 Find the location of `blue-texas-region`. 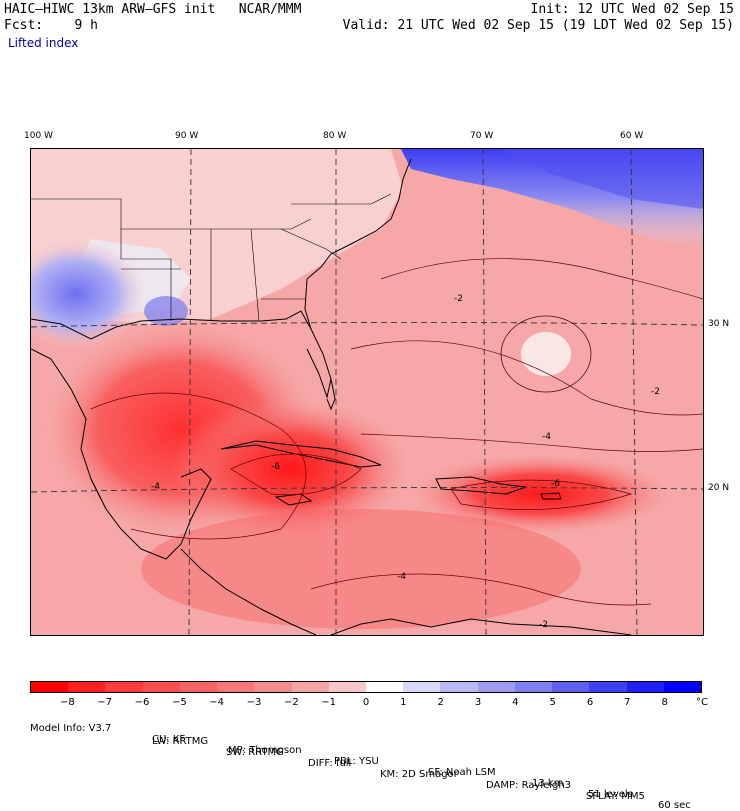

blue-texas-region is located at coordinates (88, 294).